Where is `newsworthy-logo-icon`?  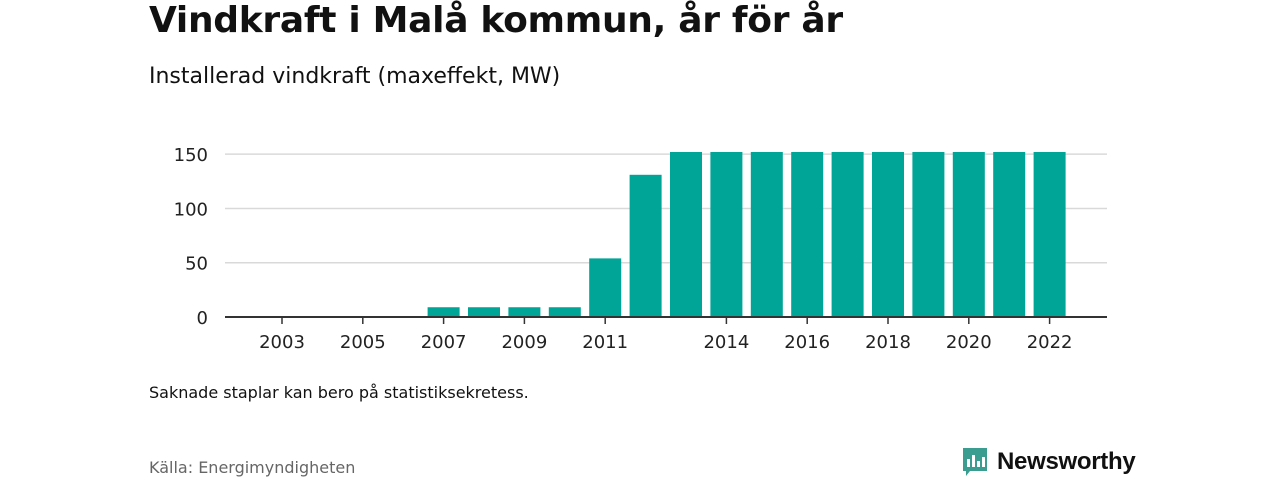
newsworthy-logo-icon is located at coordinates (975, 462).